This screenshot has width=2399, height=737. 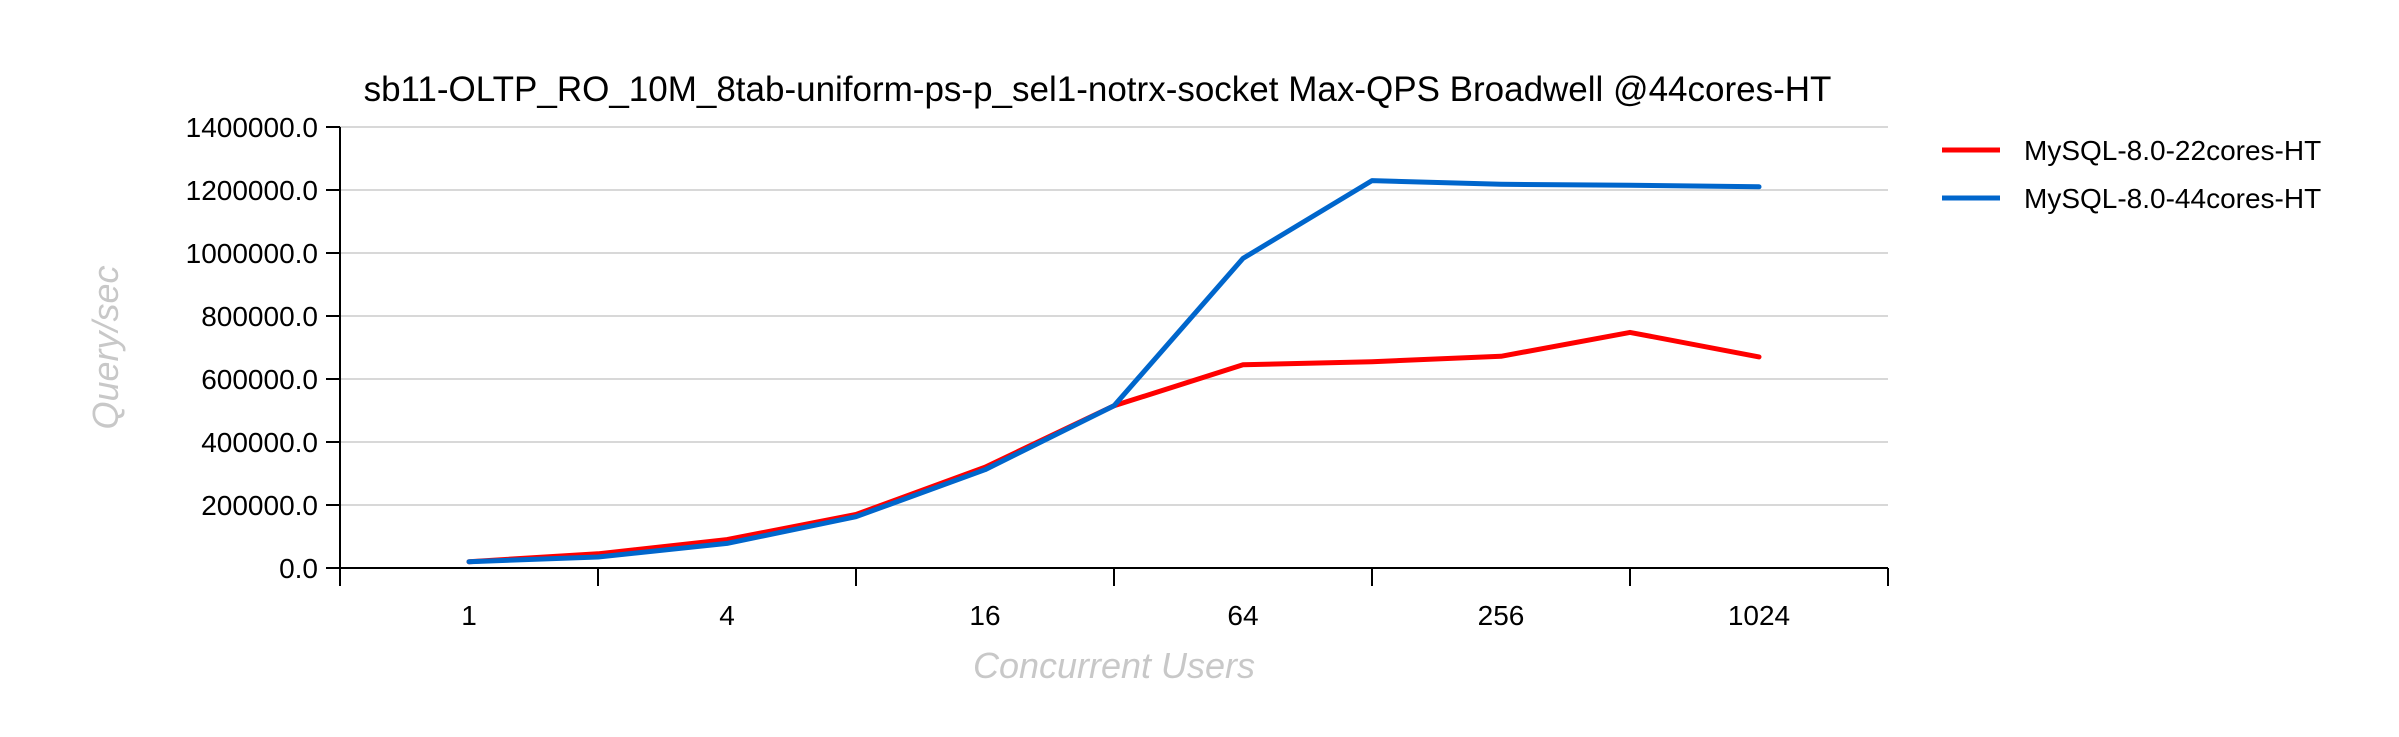 I want to click on legend: MySQL-8.0-22cores-HT MySQL-8.0-44cores-HT, so click(x=2131, y=174).